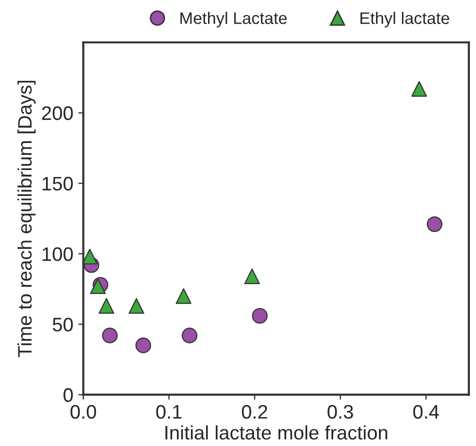  Describe the element at coordinates (276, 432) in the screenshot. I see `x-axis-title: Initial lactate mole fraction` at that location.